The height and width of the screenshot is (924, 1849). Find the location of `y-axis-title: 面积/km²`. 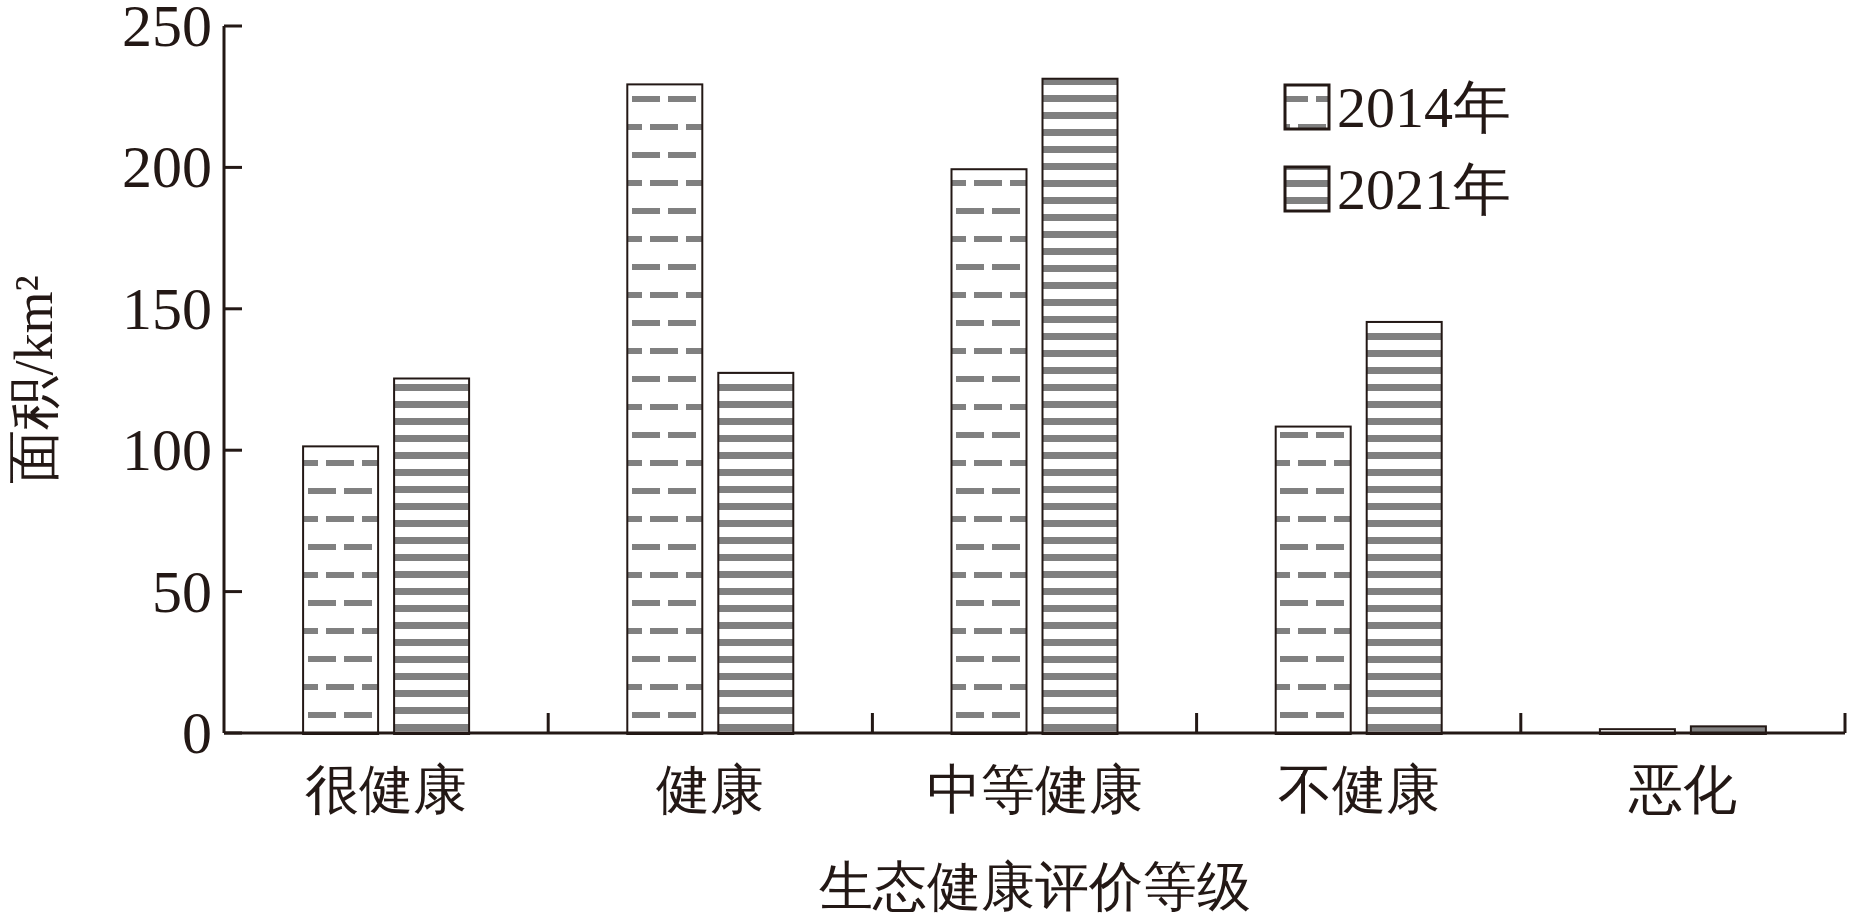

y-axis-title: 面积/km² is located at coordinates (34, 379).